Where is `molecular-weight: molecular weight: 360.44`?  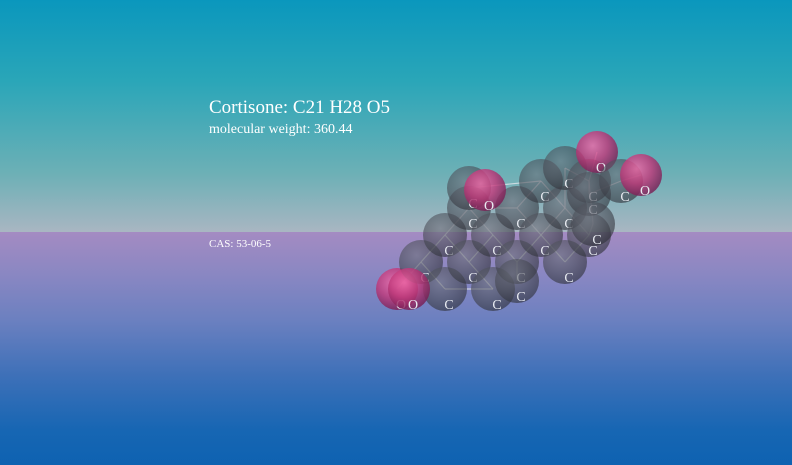
molecular-weight: molecular weight: 360.44 is located at coordinates (281, 129).